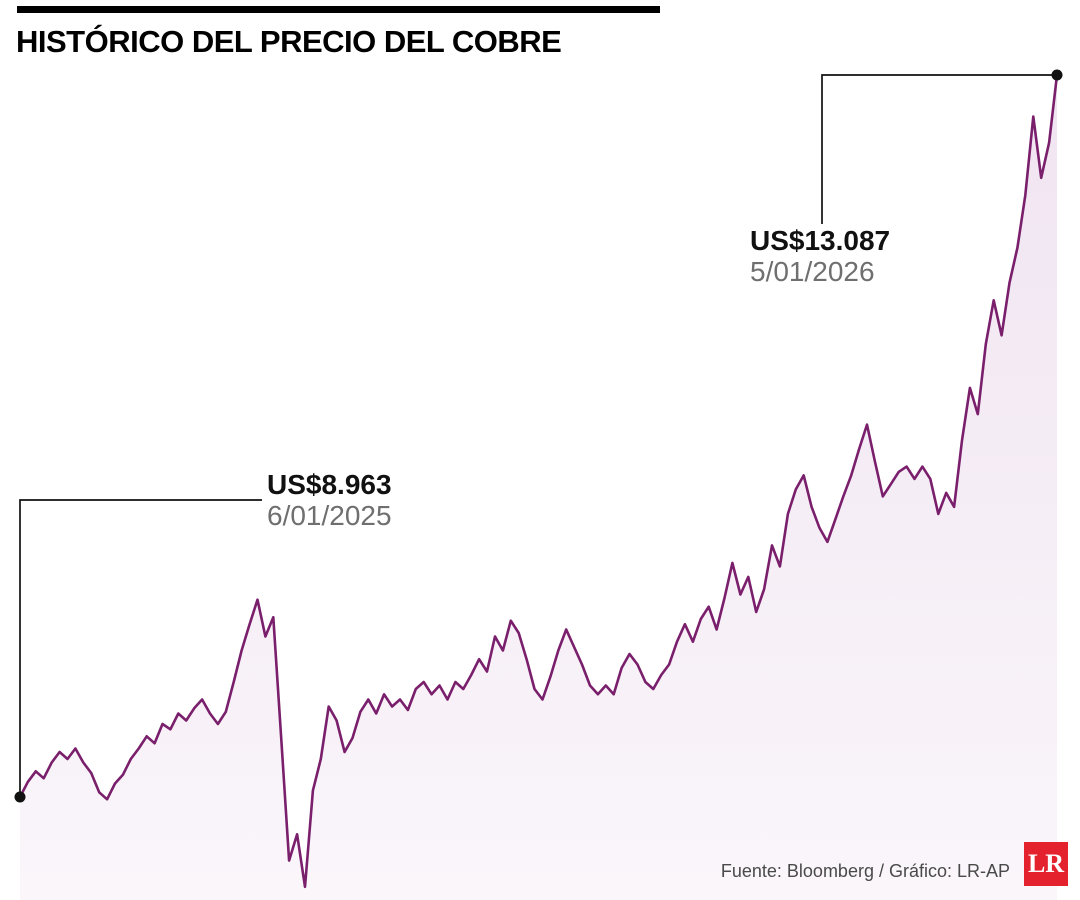 The image size is (1080, 900). I want to click on end-point-dot, so click(1057, 75).